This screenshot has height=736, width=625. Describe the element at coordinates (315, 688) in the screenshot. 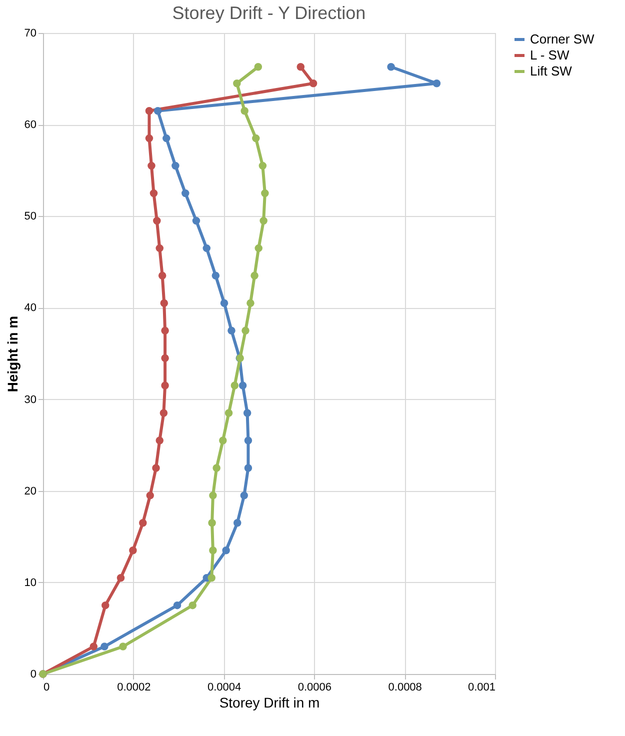

I see `x-tick-label: 0.0006` at that location.